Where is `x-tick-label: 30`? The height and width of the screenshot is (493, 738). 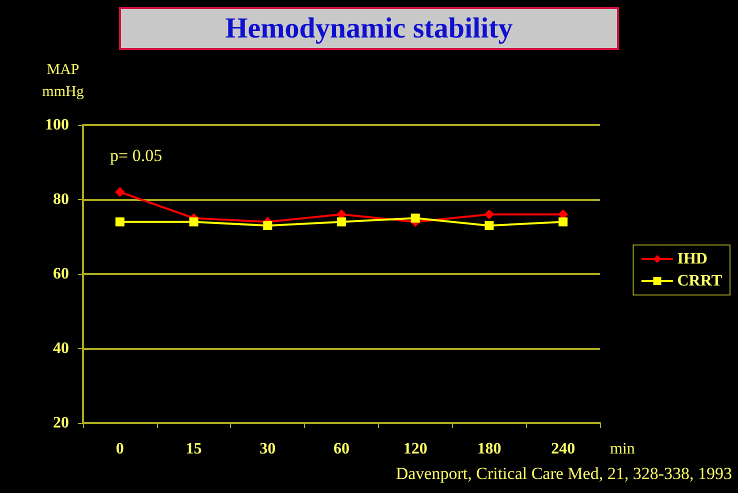
x-tick-label: 30 is located at coordinates (268, 449).